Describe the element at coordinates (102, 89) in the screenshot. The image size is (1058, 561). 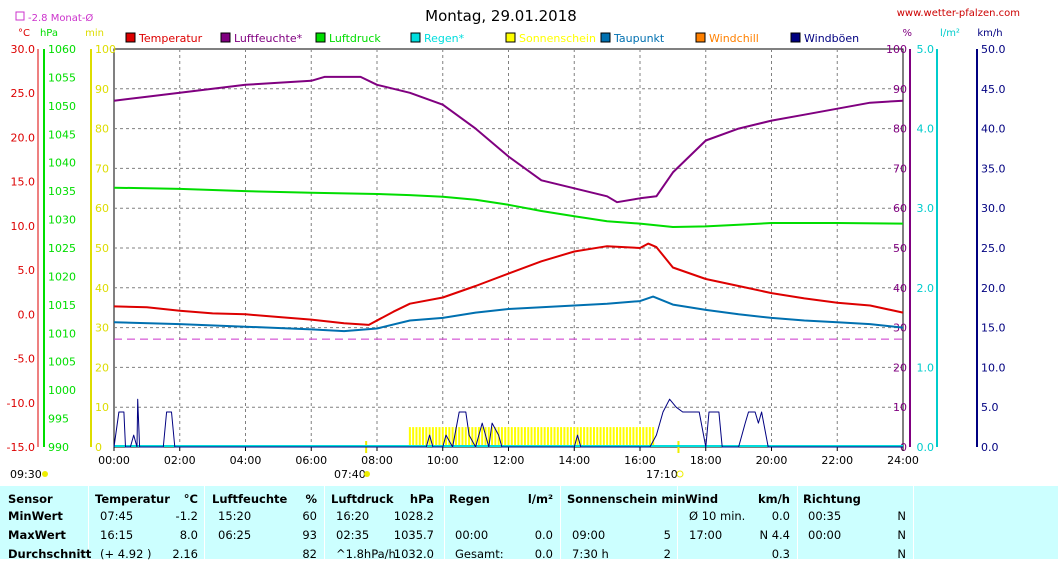
I see `minutes-tick-label: 90` at that location.